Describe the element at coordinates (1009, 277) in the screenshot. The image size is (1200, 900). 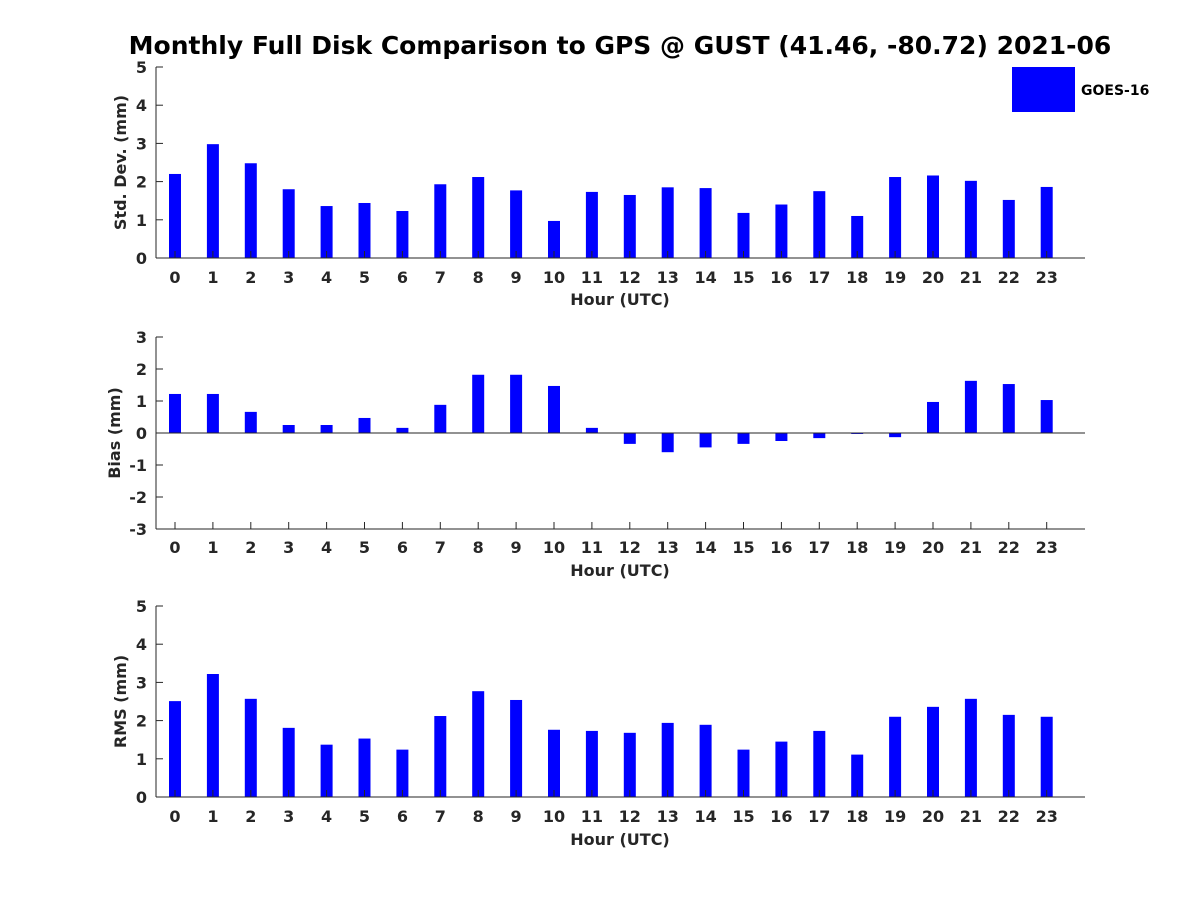
I see `x-tick-label: 22` at that location.